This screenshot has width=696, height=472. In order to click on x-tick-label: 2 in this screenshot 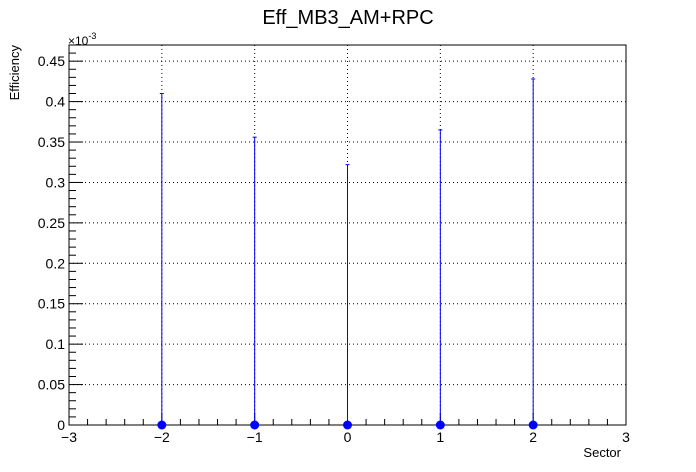, I will do `click(533, 437)`.